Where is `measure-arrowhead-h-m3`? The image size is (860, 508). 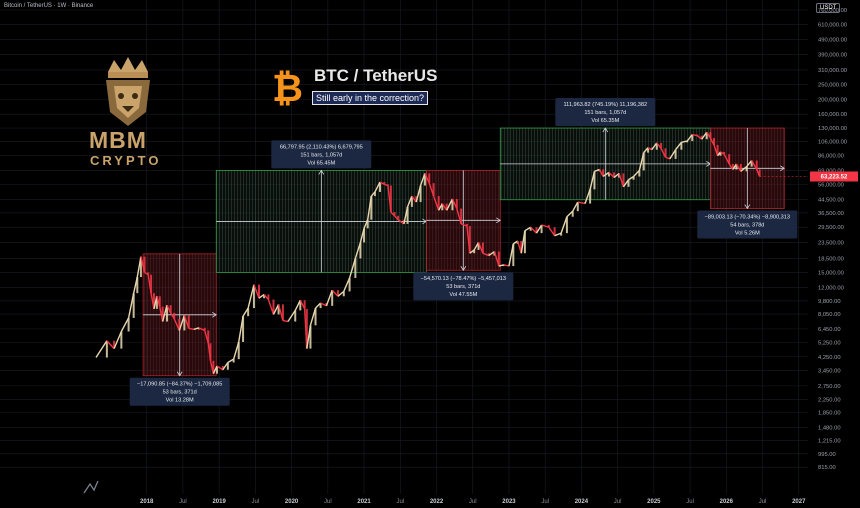
measure-arrowhead-h-m3 is located at coordinates (499, 220).